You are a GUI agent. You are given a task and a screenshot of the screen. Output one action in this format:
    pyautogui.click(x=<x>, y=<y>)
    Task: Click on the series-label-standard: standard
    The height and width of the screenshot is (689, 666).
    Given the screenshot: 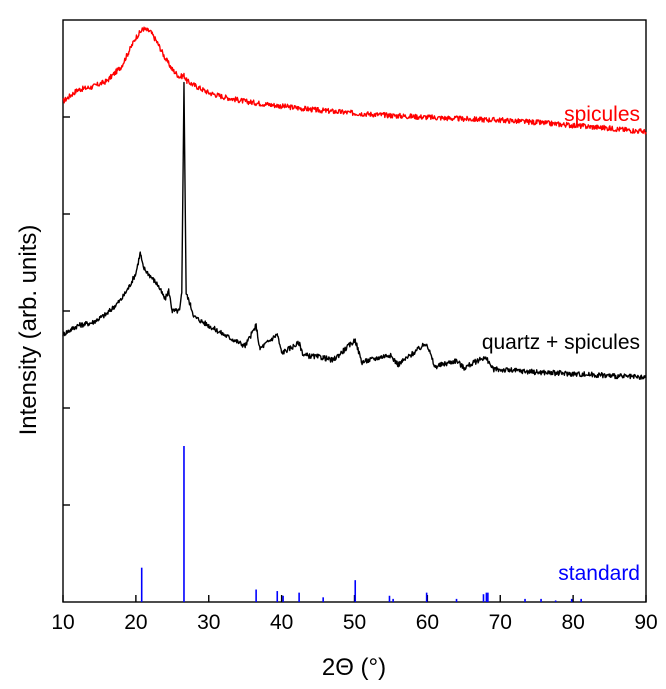 What is the action you would take?
    pyautogui.click(x=599, y=573)
    